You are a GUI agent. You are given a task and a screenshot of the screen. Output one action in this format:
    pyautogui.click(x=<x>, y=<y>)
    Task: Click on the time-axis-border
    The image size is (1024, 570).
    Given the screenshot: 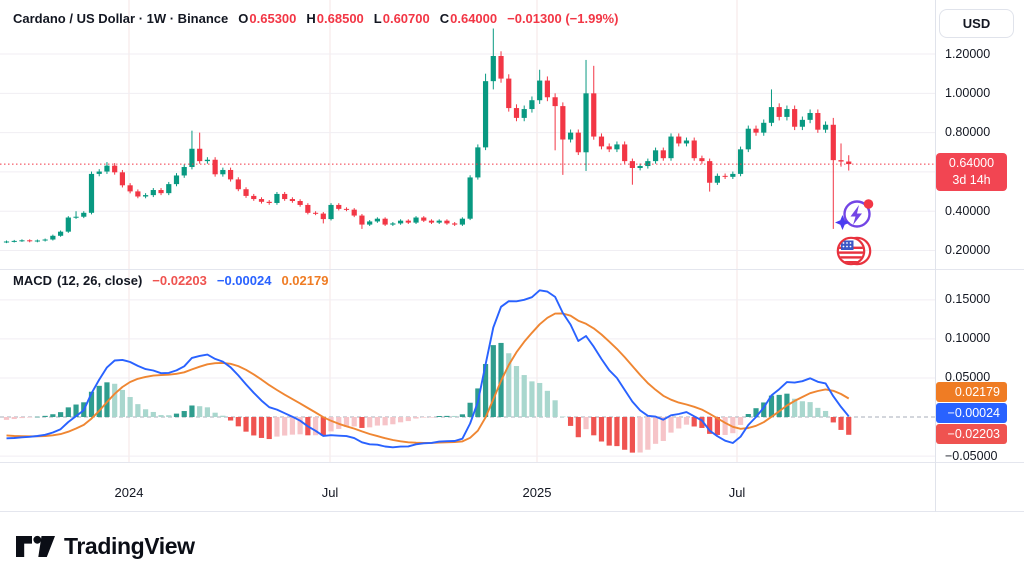 What is the action you would take?
    pyautogui.click(x=512, y=462)
    